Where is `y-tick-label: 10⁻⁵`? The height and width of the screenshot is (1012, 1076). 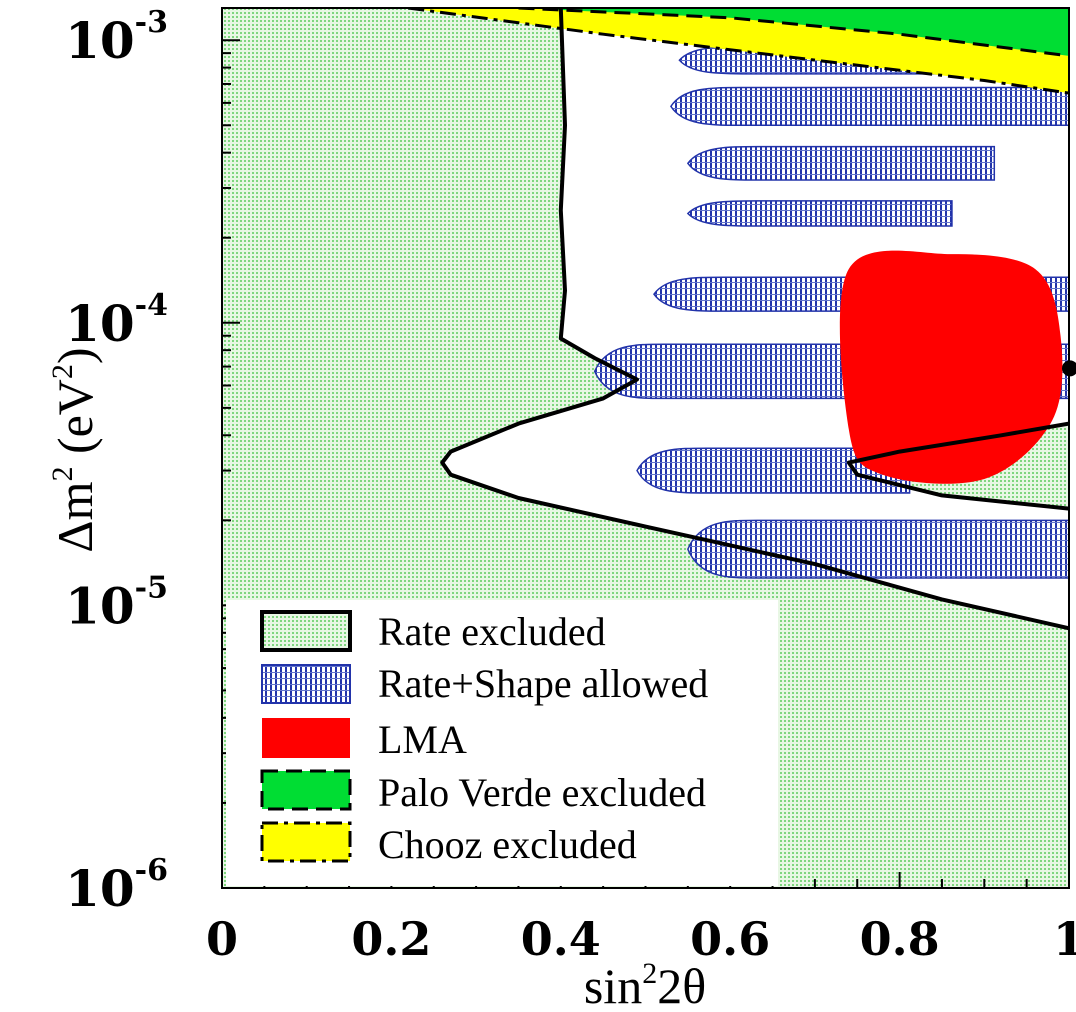
y-tick-label: 10⁻⁵ is located at coordinates (116, 602).